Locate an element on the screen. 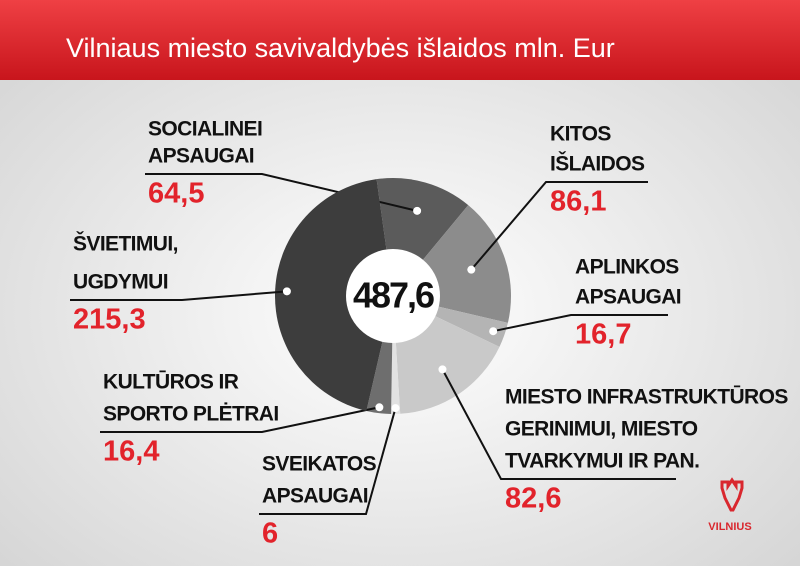  category-label: TVARKYMUI IR PAN. is located at coordinates (602, 461).